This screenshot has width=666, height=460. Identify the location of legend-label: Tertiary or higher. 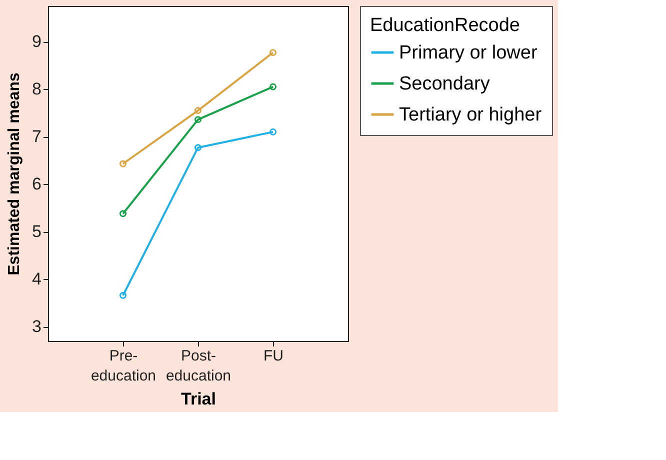
(470, 115).